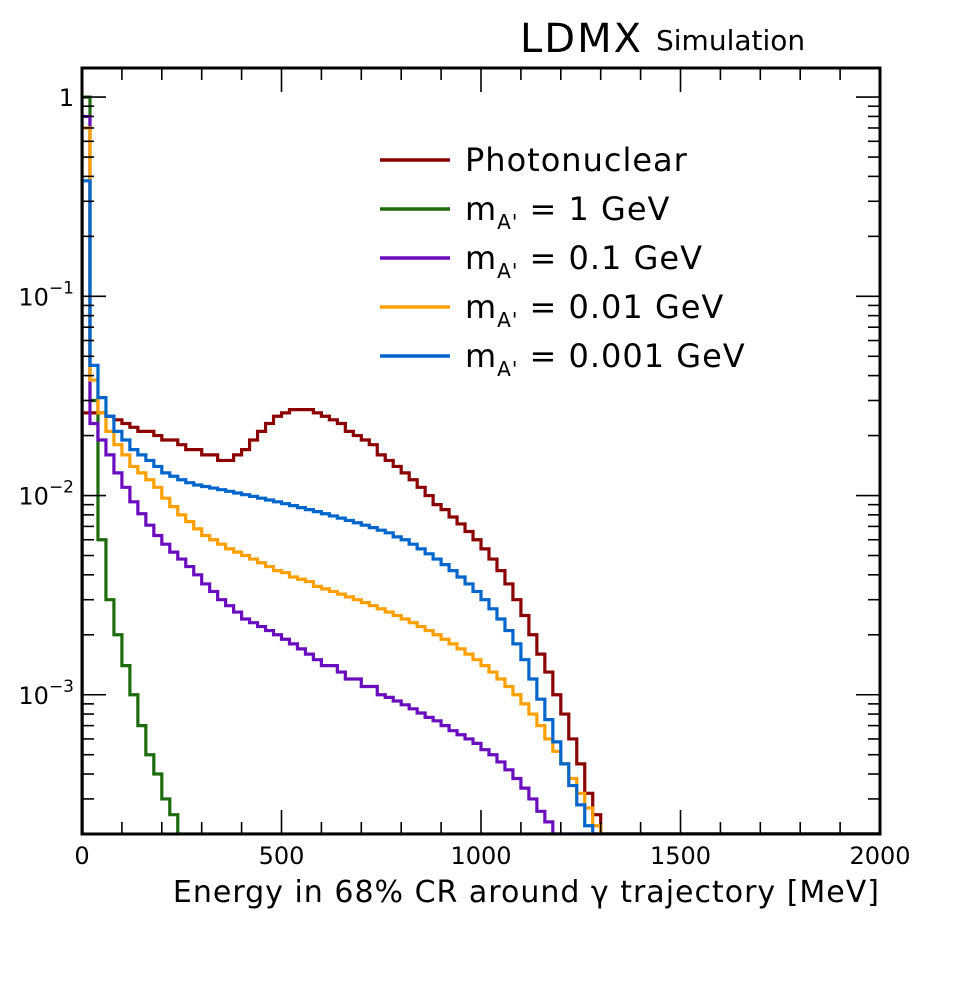 The height and width of the screenshot is (987, 957). What do you see at coordinates (680, 856) in the screenshot?
I see `x-tick-label: 1500` at bounding box center [680, 856].